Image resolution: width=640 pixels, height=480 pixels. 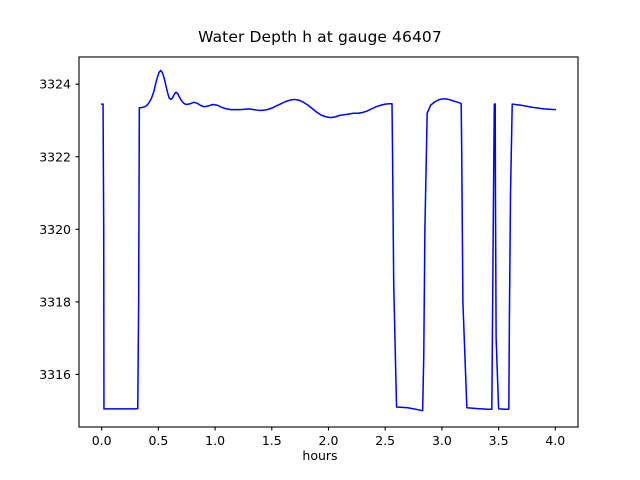 What do you see at coordinates (215, 440) in the screenshot?
I see `x-tick-label: 1.0` at bounding box center [215, 440].